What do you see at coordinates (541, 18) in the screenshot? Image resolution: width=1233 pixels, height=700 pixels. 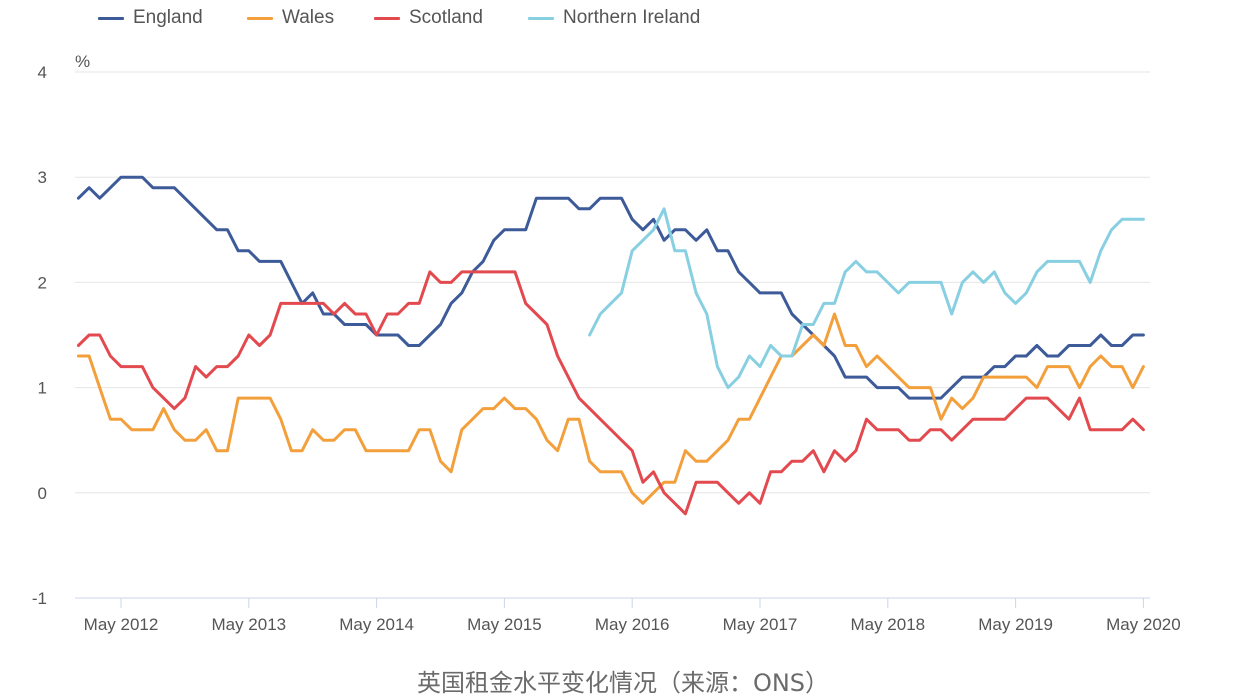 I see `legend-swatch-northern-ireland` at bounding box center [541, 18].